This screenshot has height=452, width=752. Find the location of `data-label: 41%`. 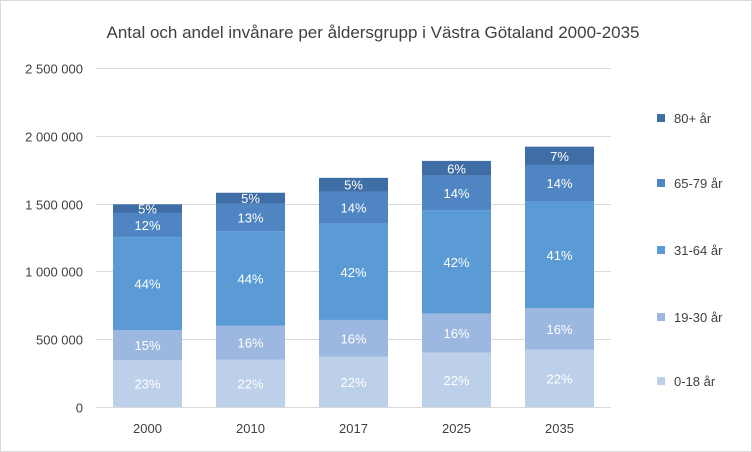

data-label: 41% is located at coordinates (559, 255).